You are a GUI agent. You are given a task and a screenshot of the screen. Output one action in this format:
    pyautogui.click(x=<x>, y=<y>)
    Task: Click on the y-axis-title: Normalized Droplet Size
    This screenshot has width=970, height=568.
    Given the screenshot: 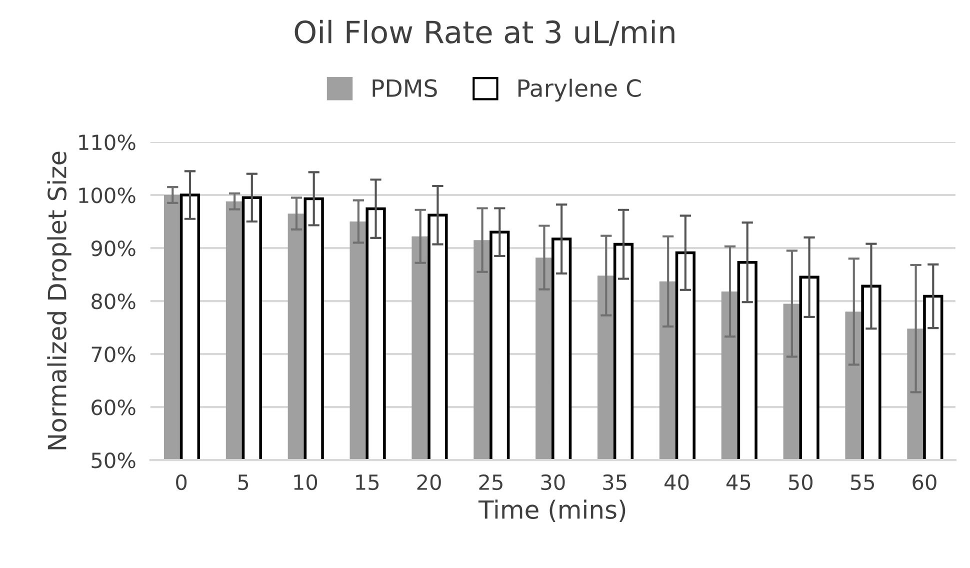 What is the action you would take?
    pyautogui.click(x=59, y=301)
    